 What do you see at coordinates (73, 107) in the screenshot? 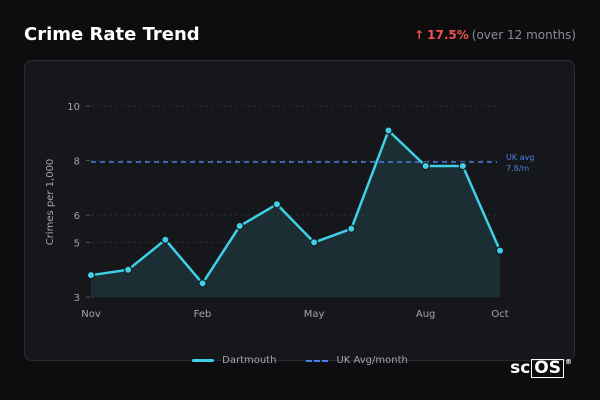
I see `y-tick-label: 10` at bounding box center [73, 107].